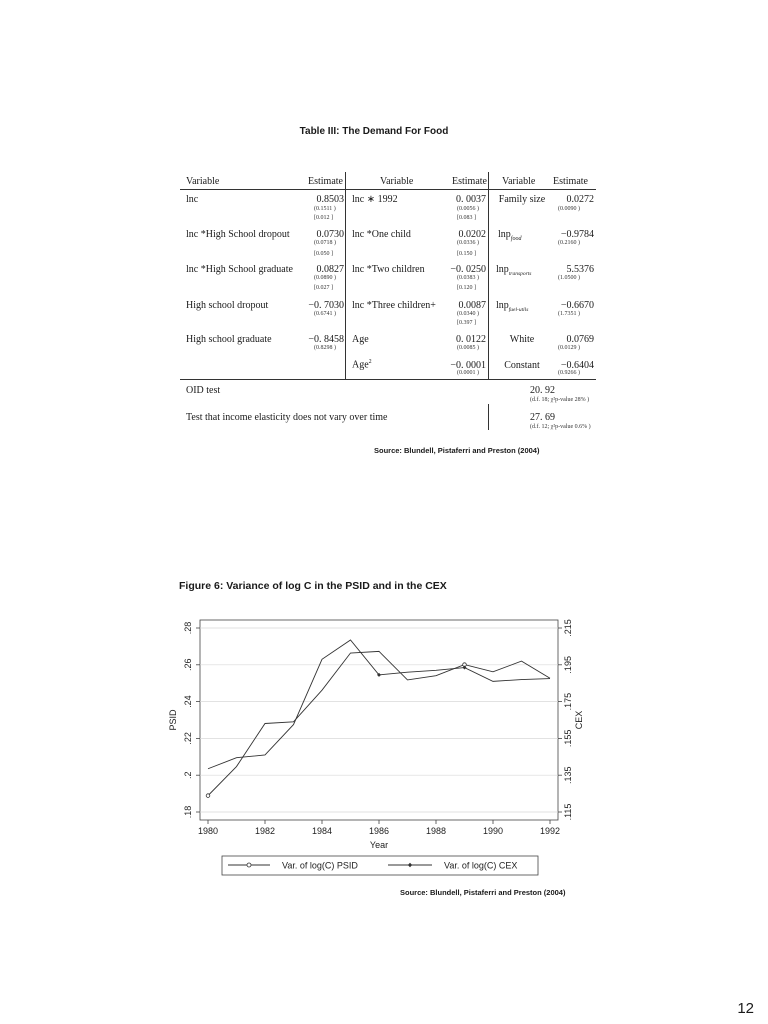 This screenshot has height=1024, width=768. I want to click on standard-error: (0.0090 ), so click(569, 209).